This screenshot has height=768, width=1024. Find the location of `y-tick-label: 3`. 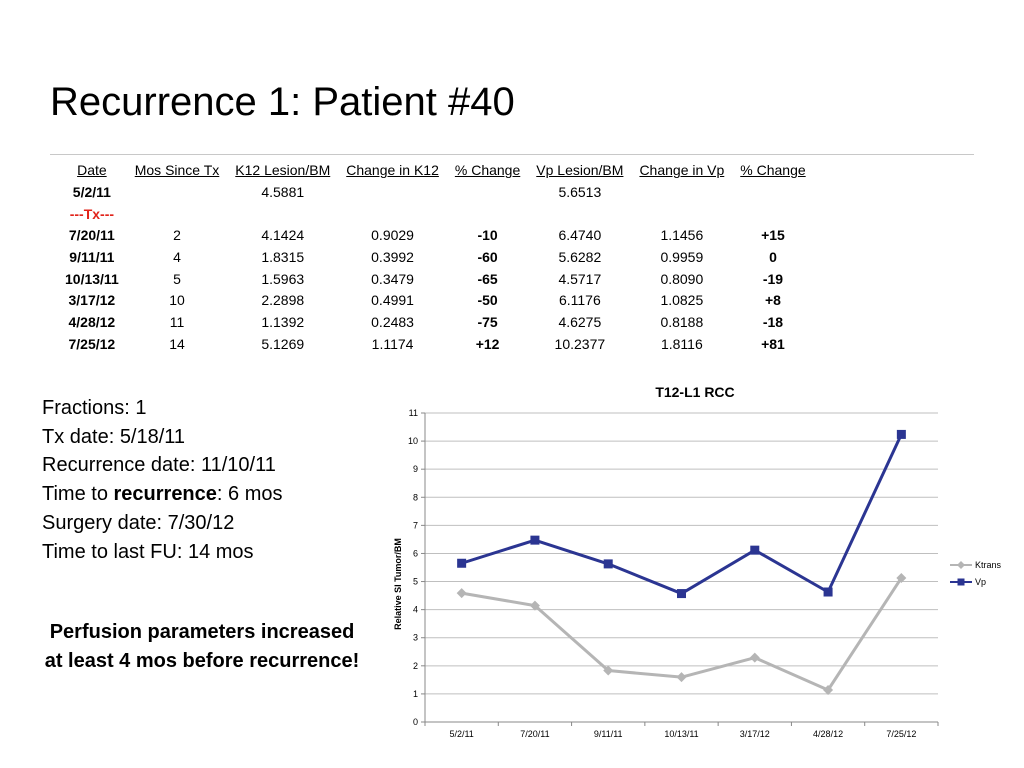

y-tick-label: 3 is located at coordinates (415, 638).